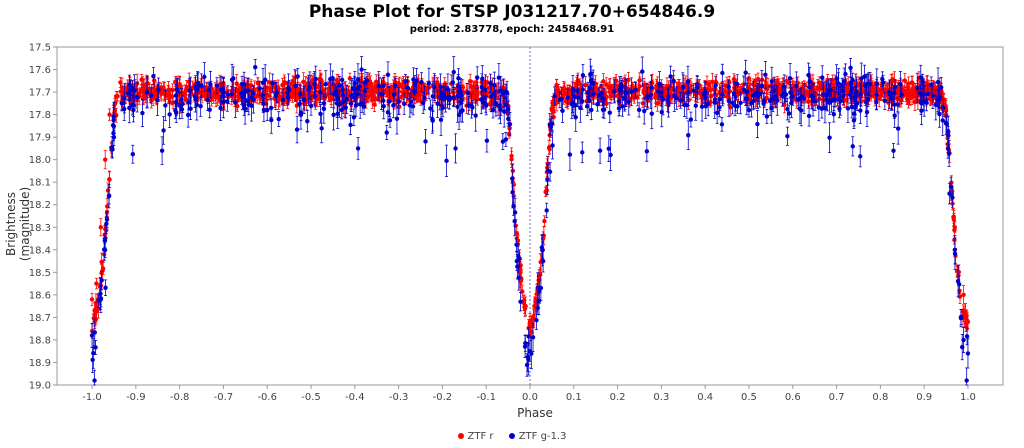 The width and height of the screenshot is (1024, 448). What do you see at coordinates (40, 386) in the screenshot?
I see `y-tick-label: 19.0` at bounding box center [40, 386].